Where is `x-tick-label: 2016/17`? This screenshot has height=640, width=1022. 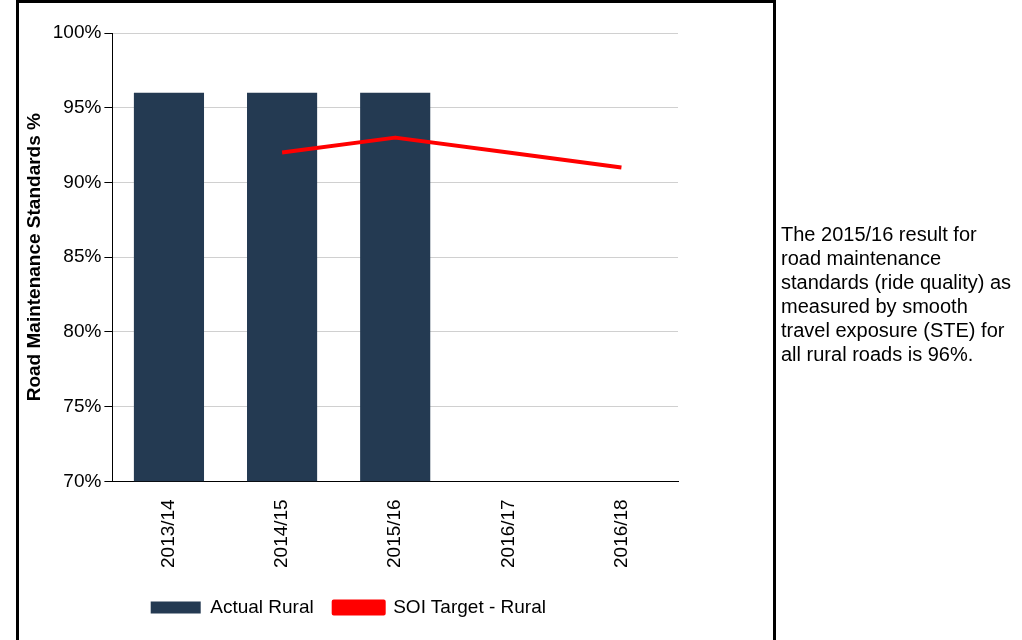 x-tick-label: 2016/17 is located at coordinates (507, 534).